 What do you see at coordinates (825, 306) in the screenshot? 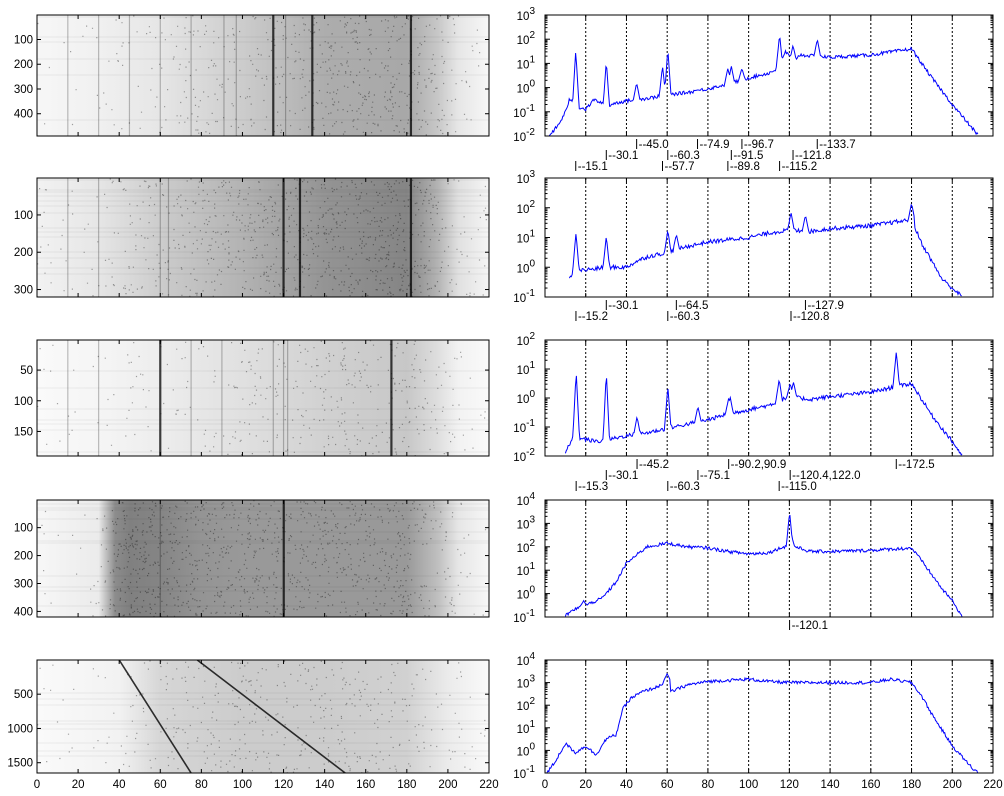
I see `peak-label: --127.9` at bounding box center [825, 306].